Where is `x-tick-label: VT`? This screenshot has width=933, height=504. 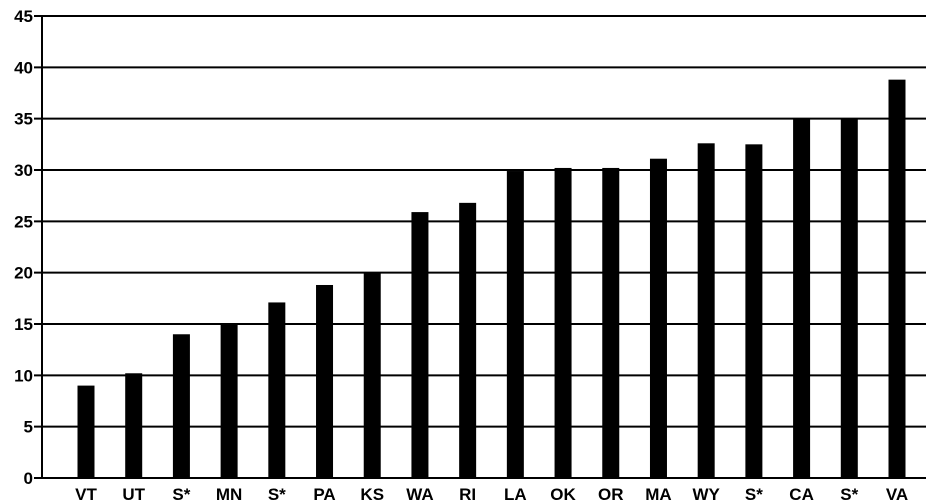
x-tick-label: VT is located at coordinates (86, 494).